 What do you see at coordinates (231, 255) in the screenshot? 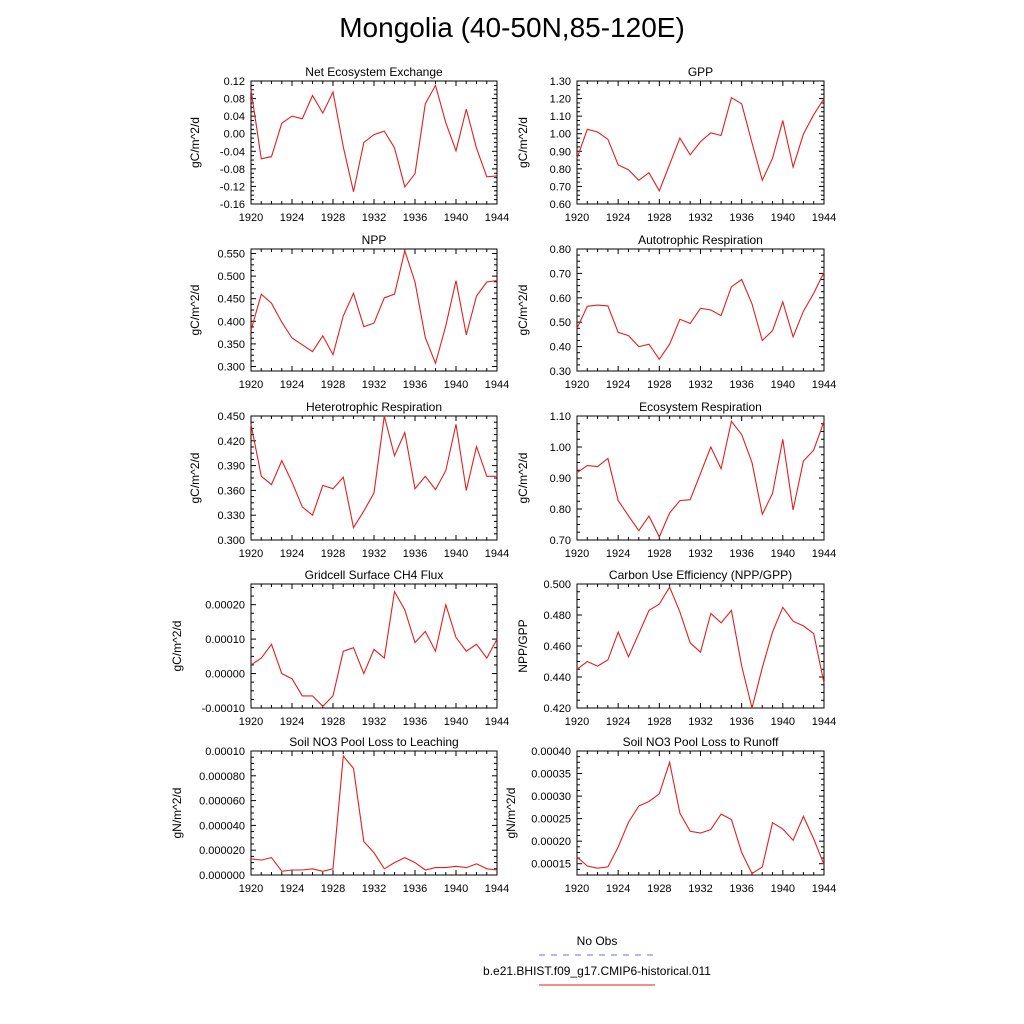
I see `y-tick-label: 0.550` at bounding box center [231, 255].